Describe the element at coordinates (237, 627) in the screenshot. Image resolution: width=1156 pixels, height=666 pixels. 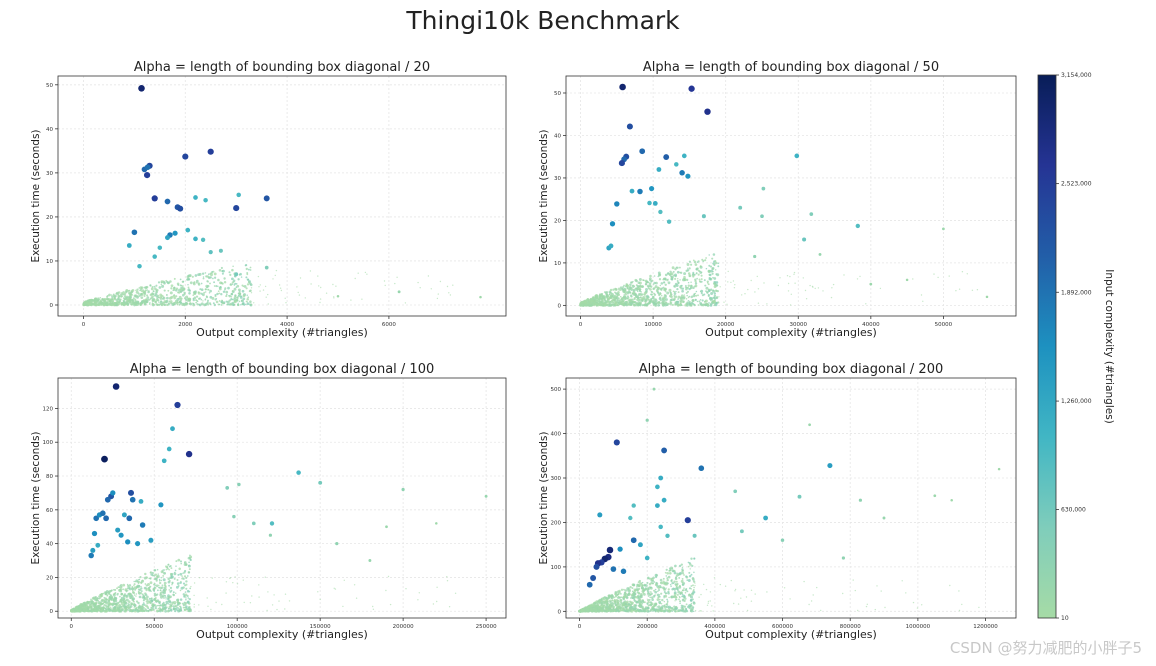
I see `x-tick-label: 100000` at that location.